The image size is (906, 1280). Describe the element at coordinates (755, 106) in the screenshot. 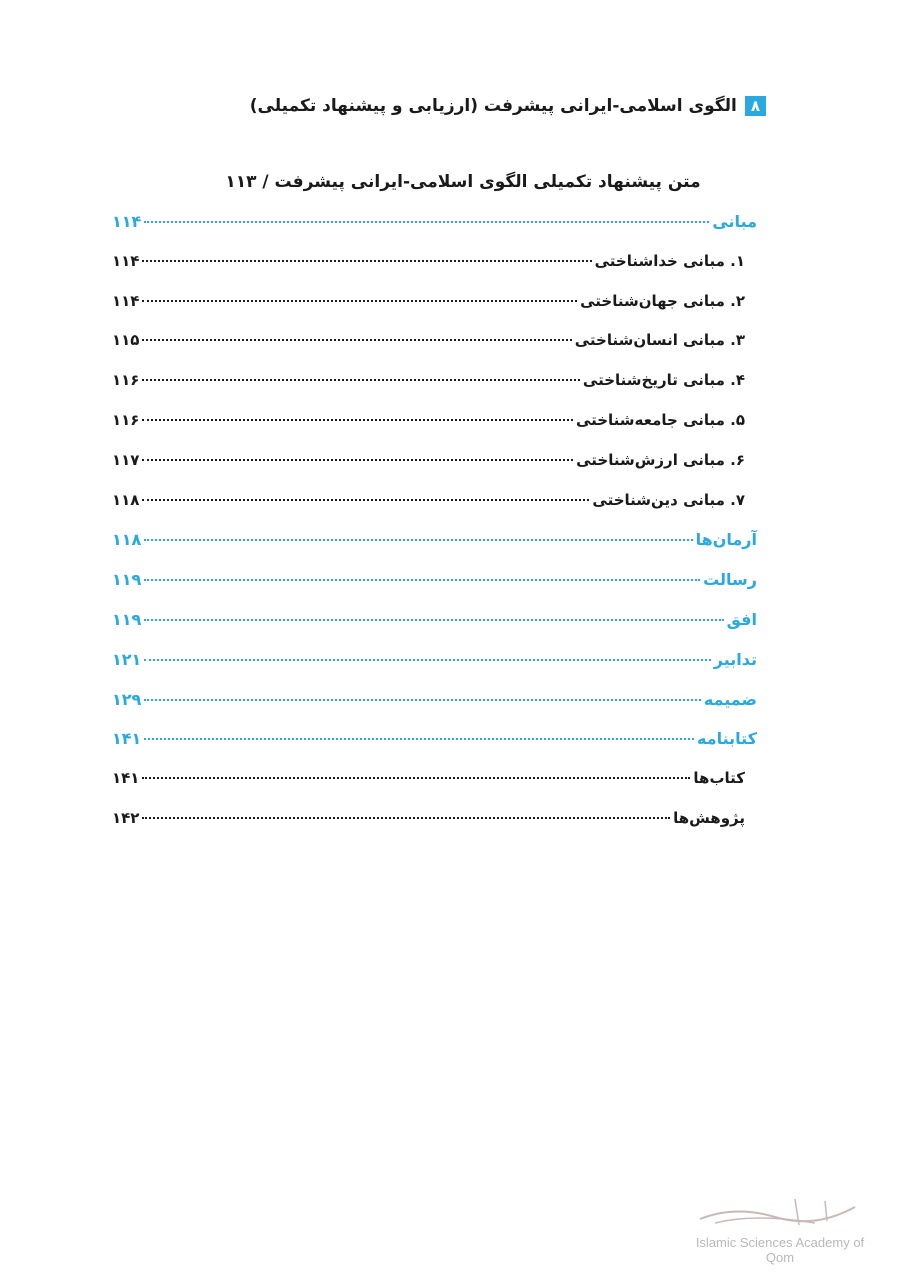

I see `page-number: ۸` at that location.